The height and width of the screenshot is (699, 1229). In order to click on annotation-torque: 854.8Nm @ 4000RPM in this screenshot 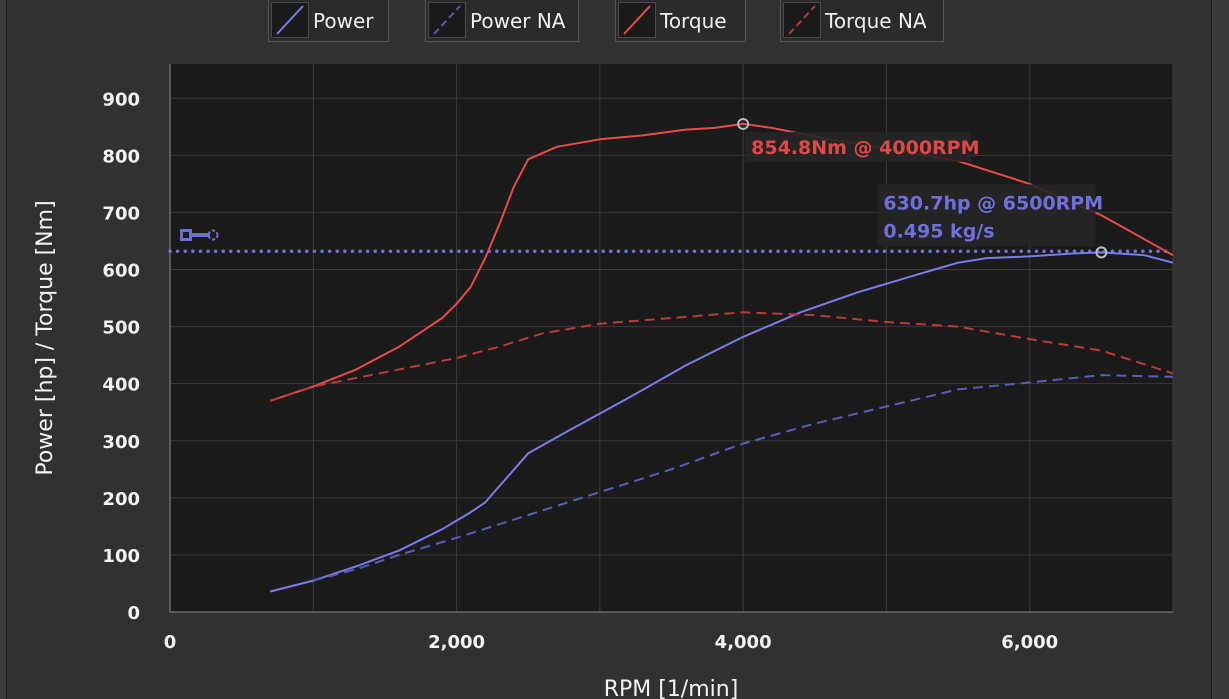, I will do `click(858, 139)`.